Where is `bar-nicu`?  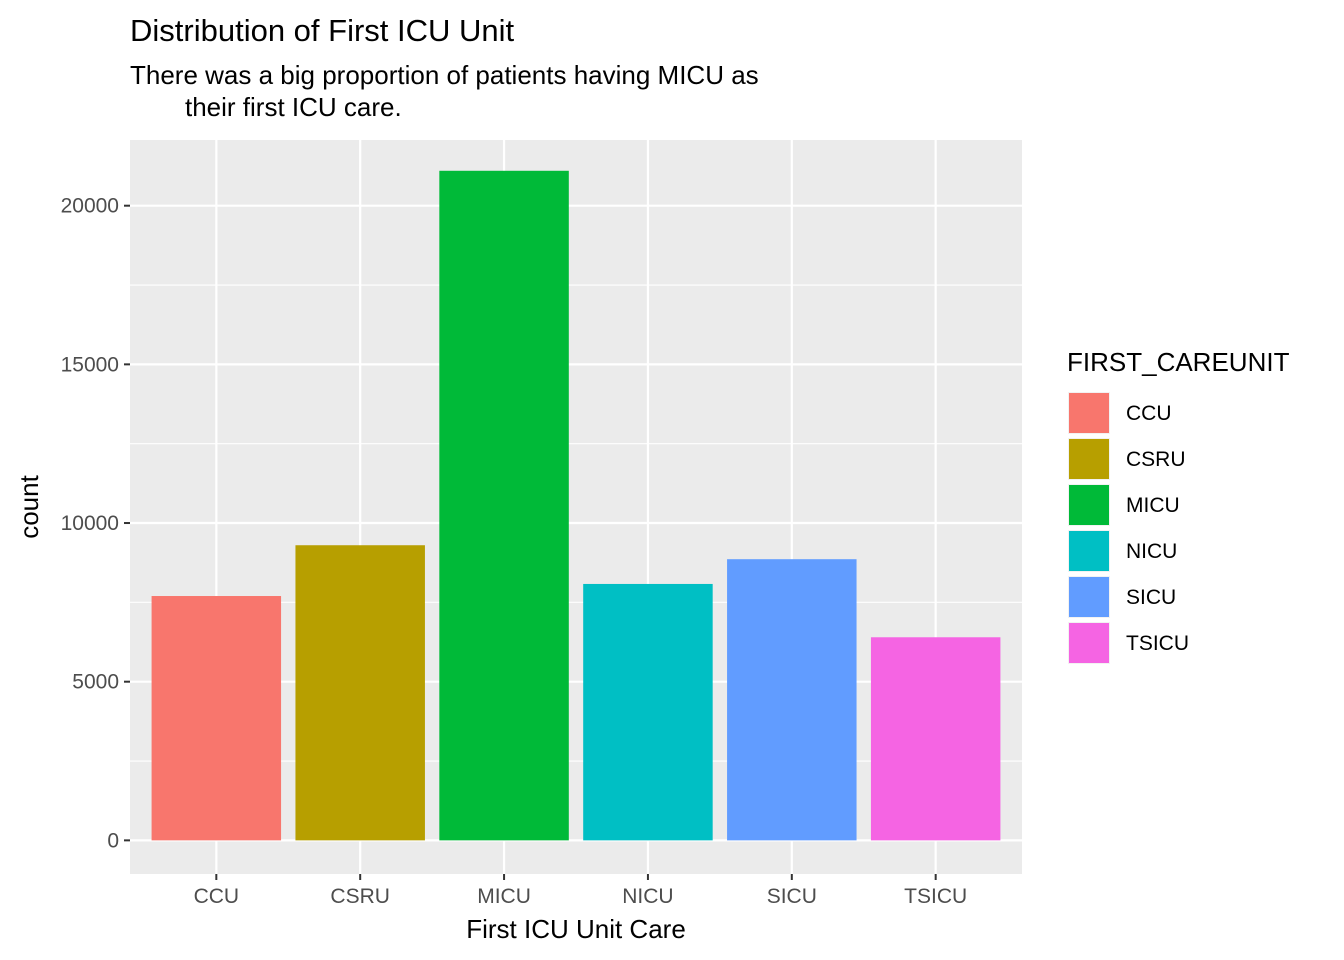
bar-nicu is located at coordinates (648, 712).